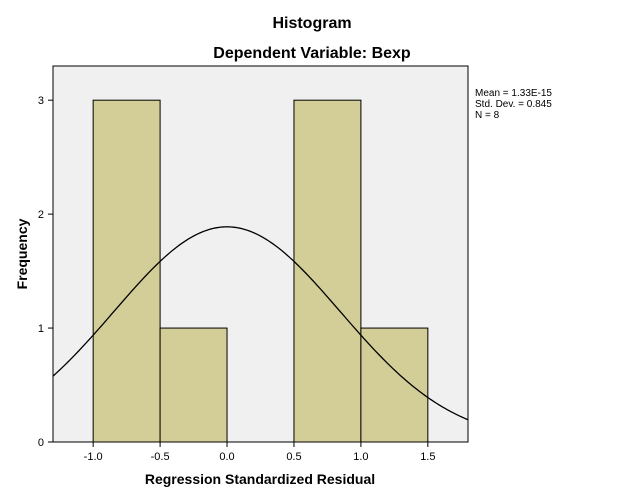 Image resolution: width=626 pixels, height=501 pixels. I want to click on y-tick-label: 0, so click(41, 443).